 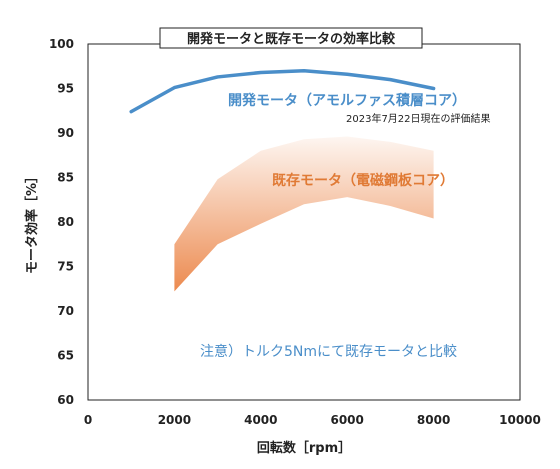 I want to click on chart-title: 開発モータと既存モータの効率比較, so click(x=291, y=39).